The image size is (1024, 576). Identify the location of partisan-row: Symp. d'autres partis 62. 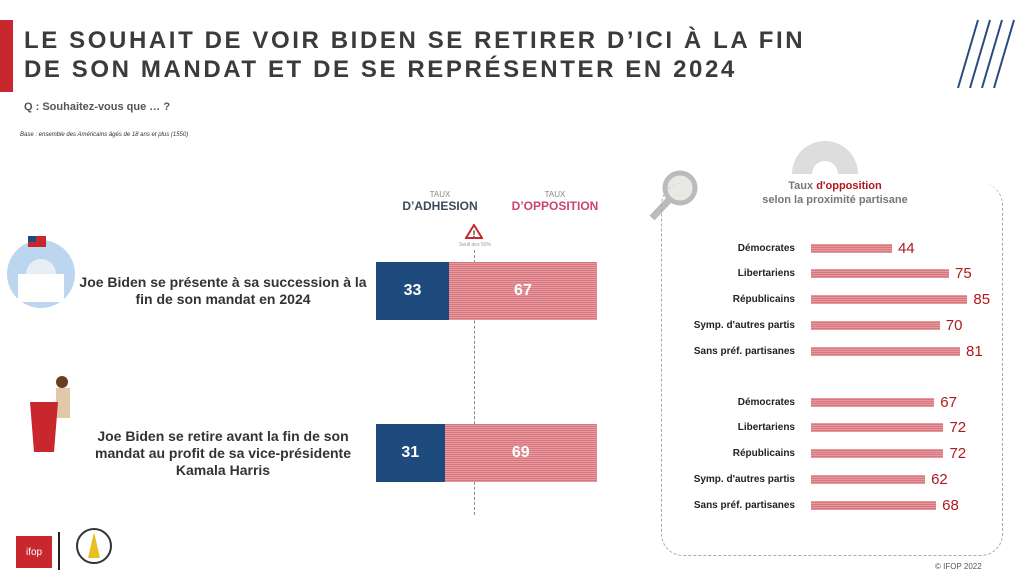
(801, 479).